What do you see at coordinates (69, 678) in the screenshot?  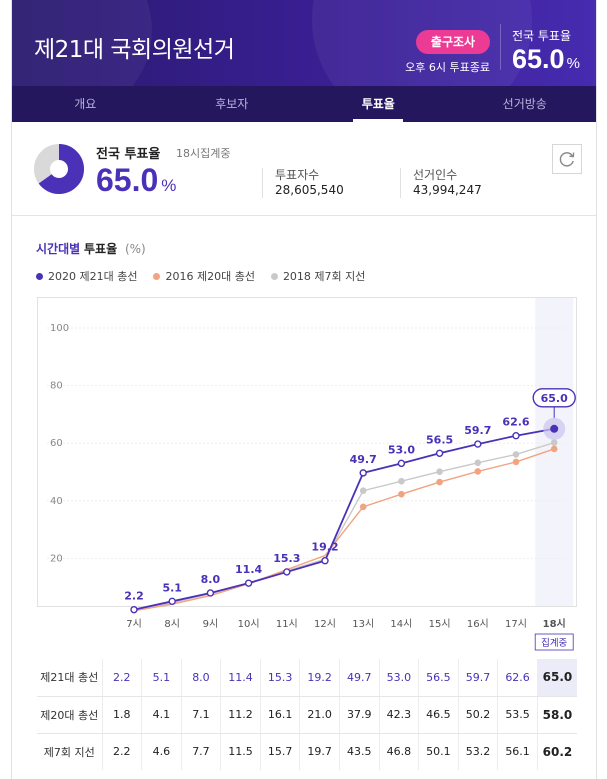 I see `row-label: 제21대 총선` at bounding box center [69, 678].